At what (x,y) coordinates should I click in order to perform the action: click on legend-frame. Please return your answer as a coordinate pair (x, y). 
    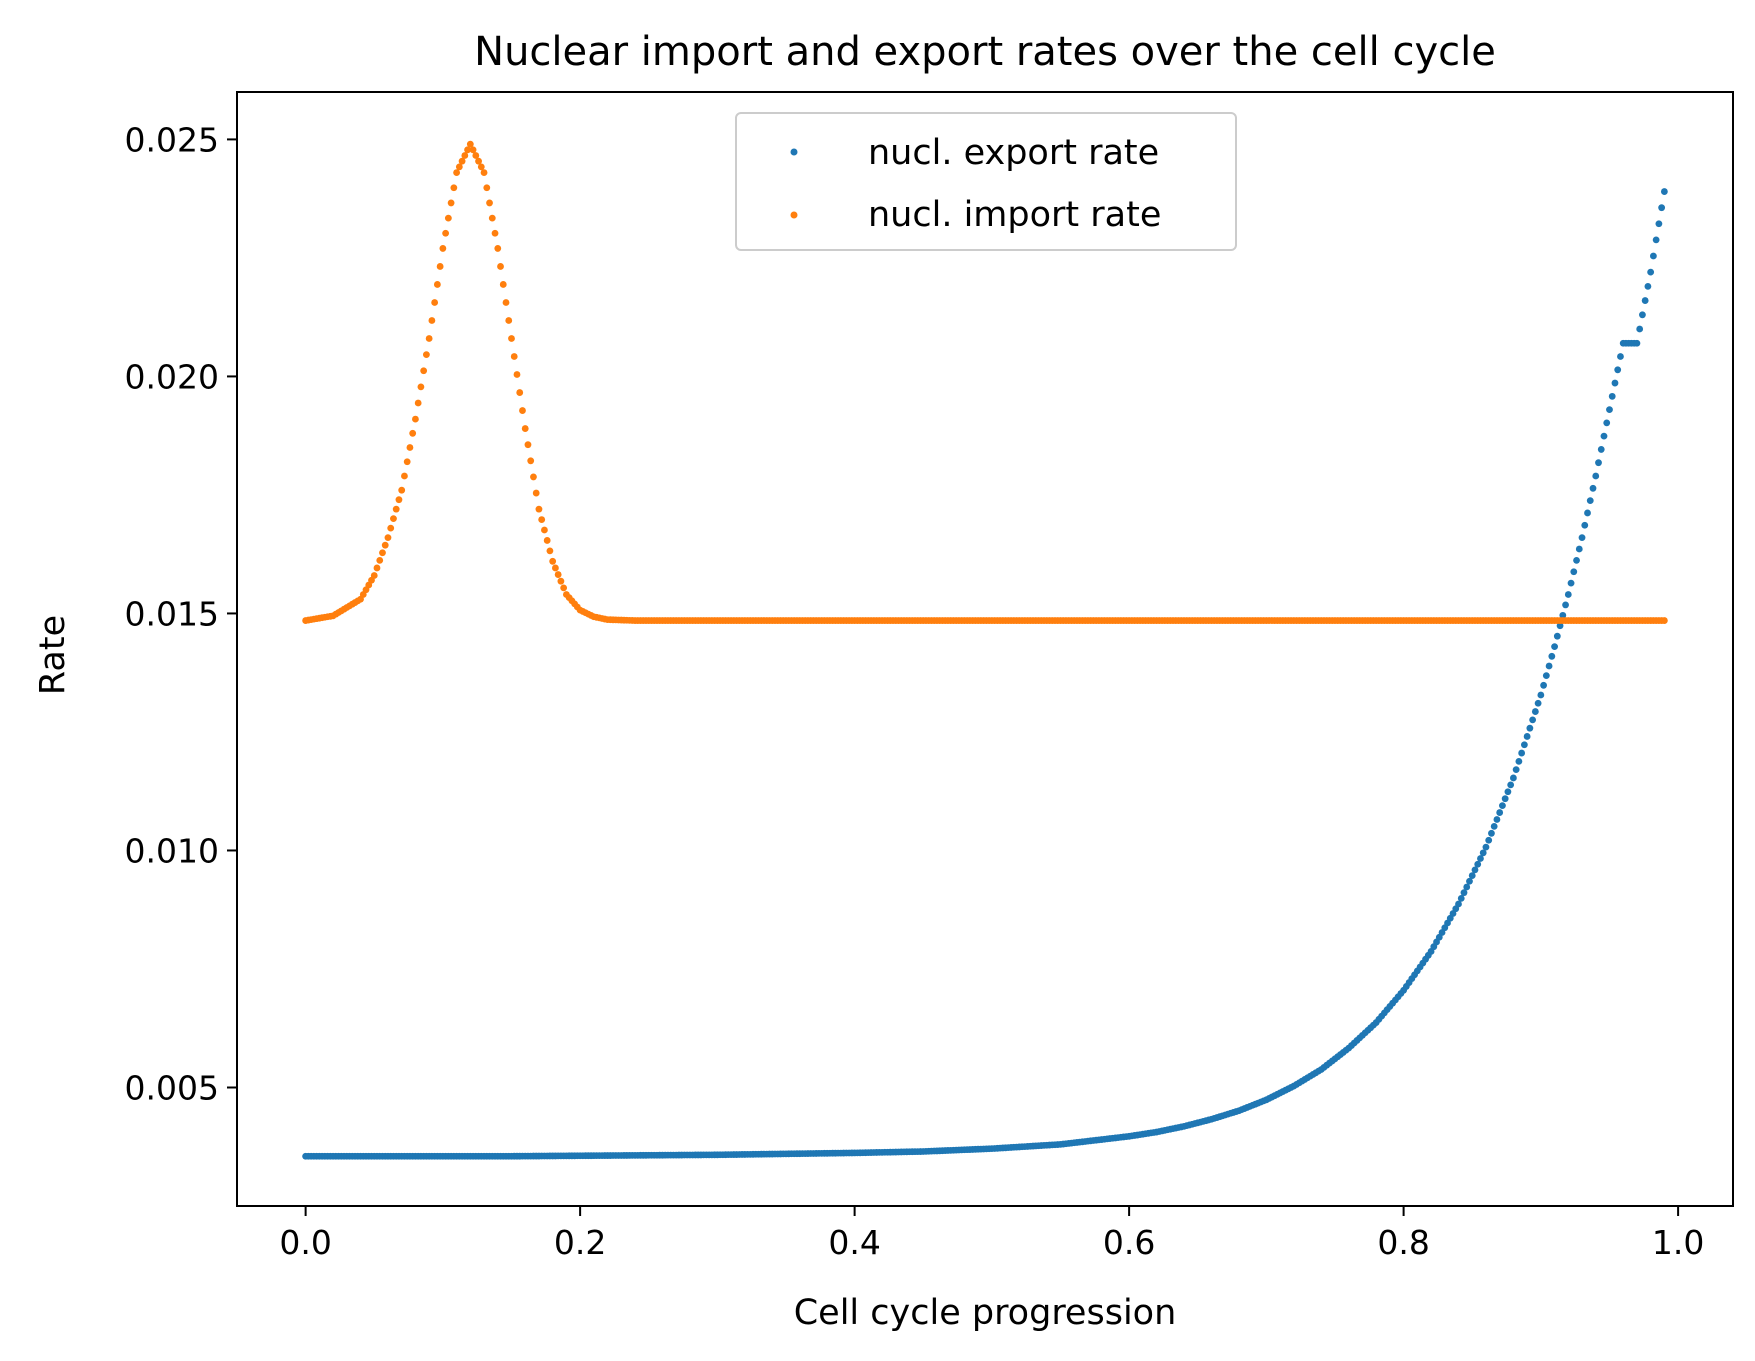
    Looking at the image, I should click on (986, 181).